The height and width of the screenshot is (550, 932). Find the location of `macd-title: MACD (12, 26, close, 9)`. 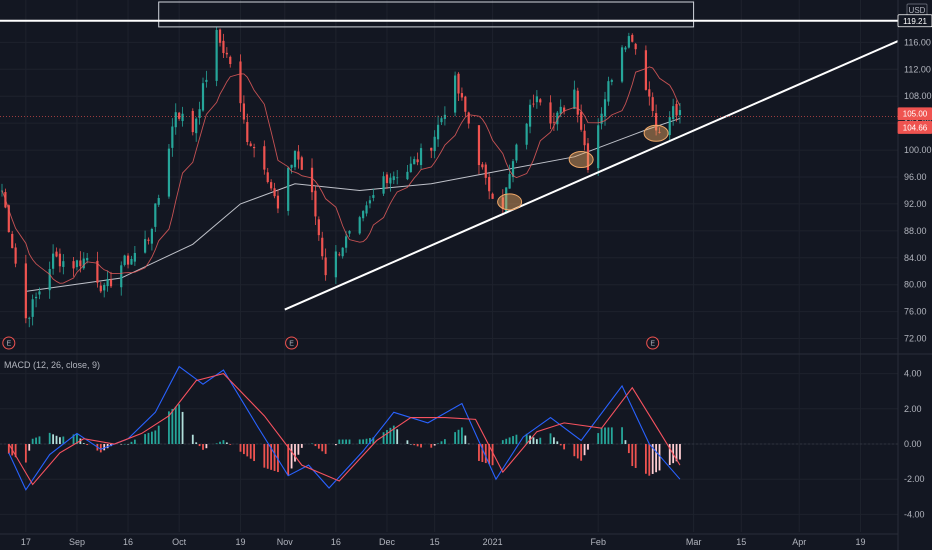

macd-title: MACD (12, 26, close, 9) is located at coordinates (52, 365).